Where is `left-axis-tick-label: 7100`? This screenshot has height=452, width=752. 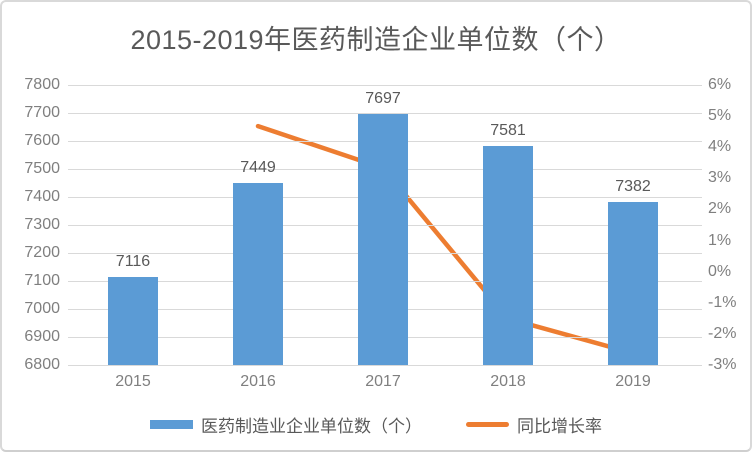
left-axis-tick-label: 7100 is located at coordinates (42, 280).